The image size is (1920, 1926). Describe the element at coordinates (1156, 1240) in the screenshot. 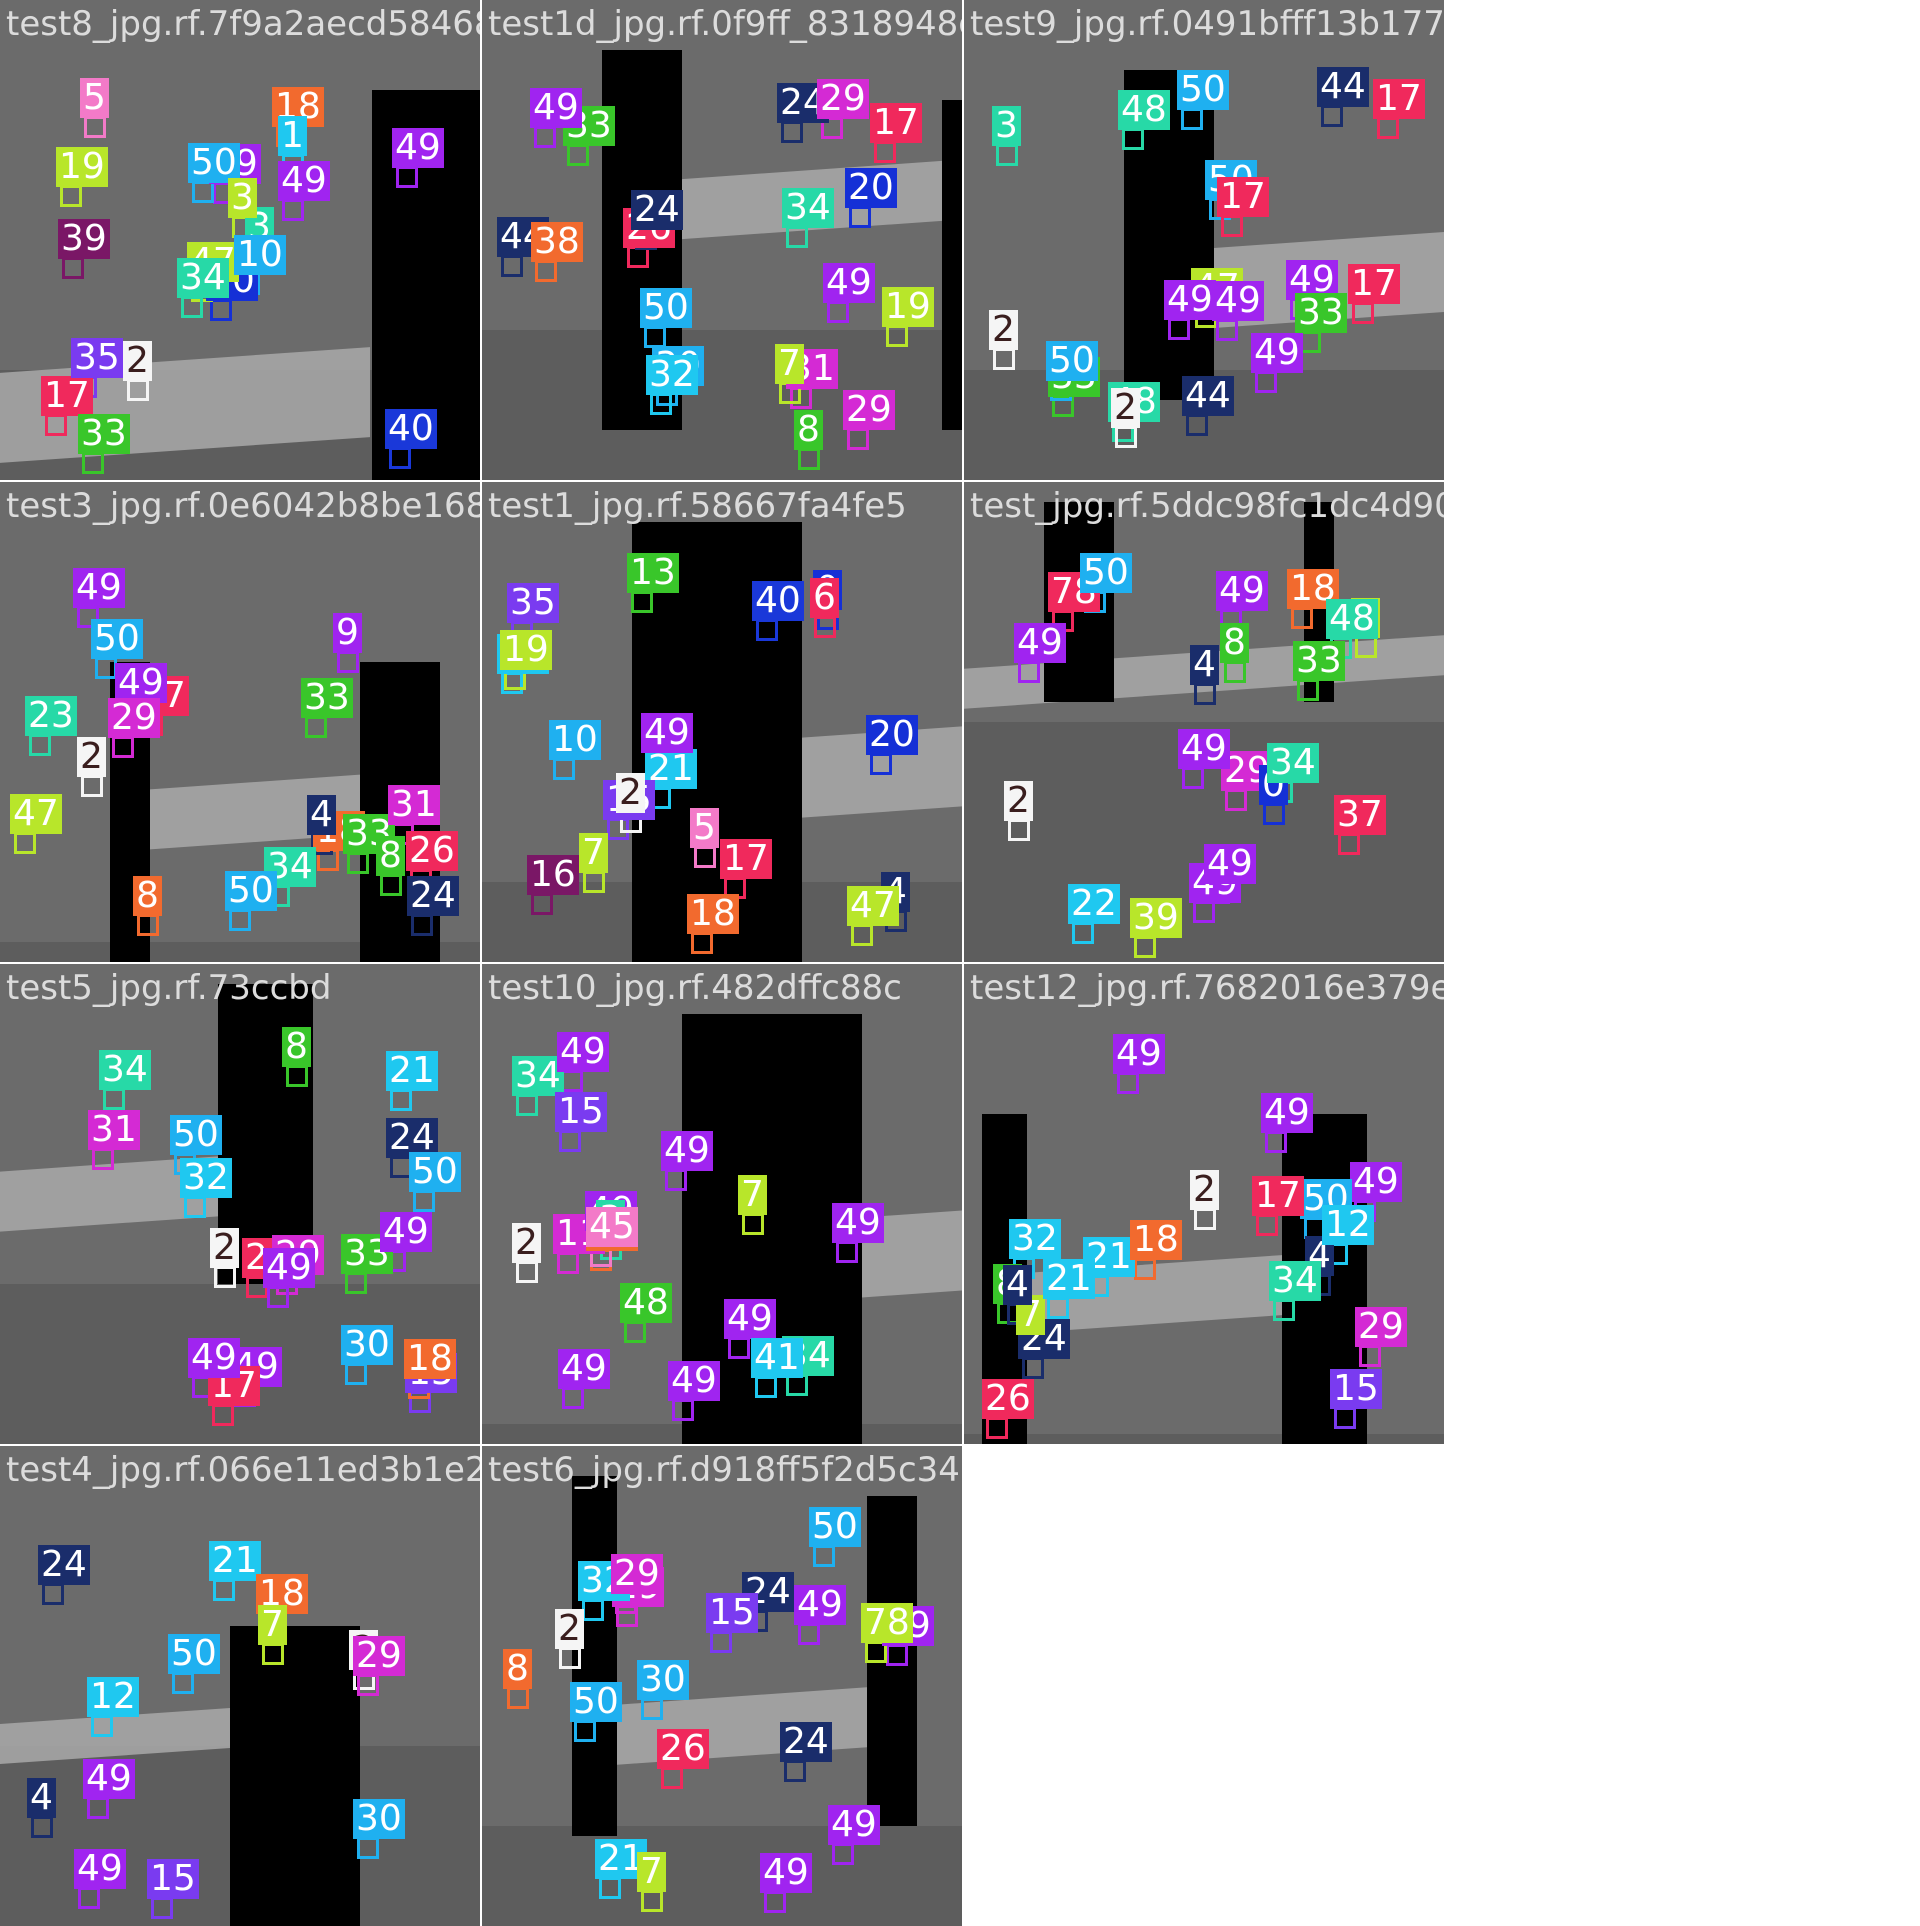

I see `detection-label: 18` at that location.